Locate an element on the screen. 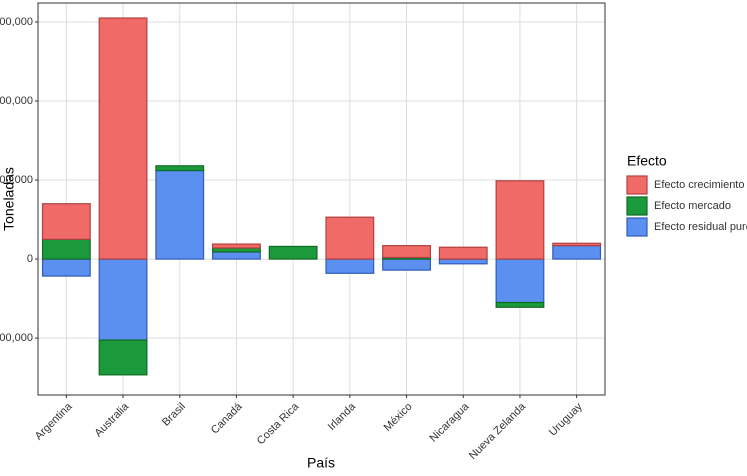  y-tick-label: 300,000 is located at coordinates (16, 22).